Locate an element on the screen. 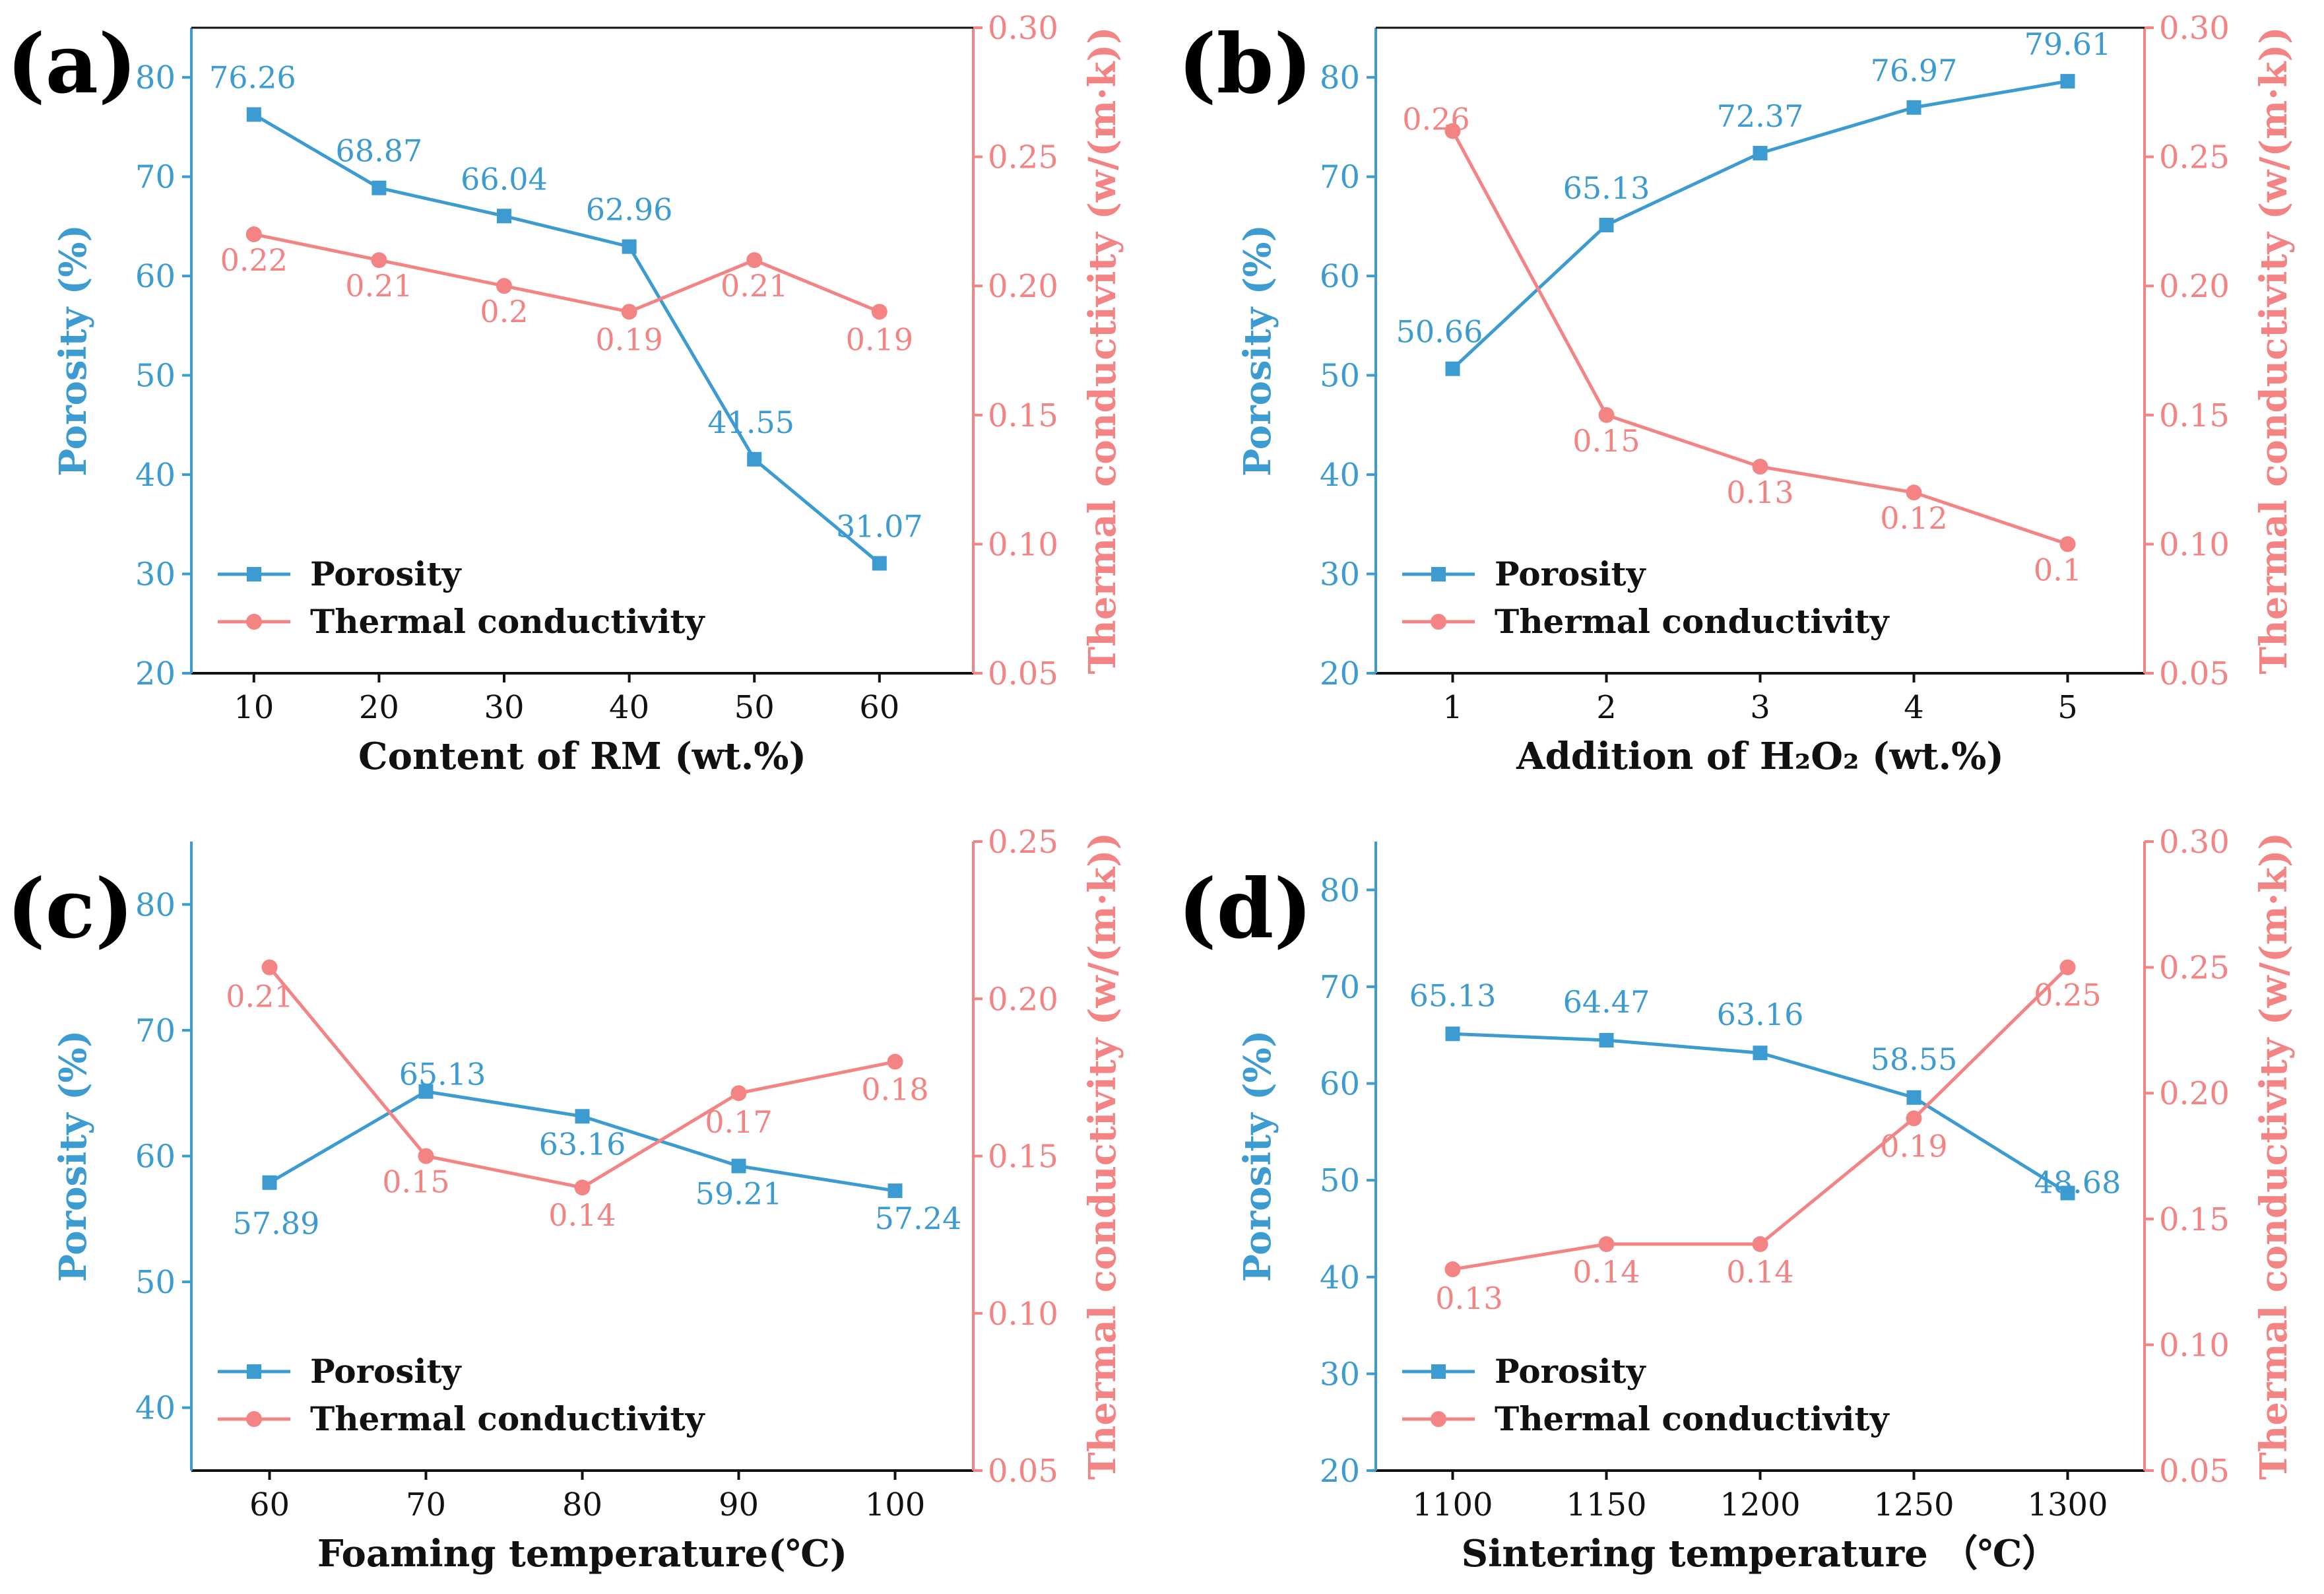 The width and height of the screenshot is (2324, 1594). porosity-line is located at coordinates (567, 339).